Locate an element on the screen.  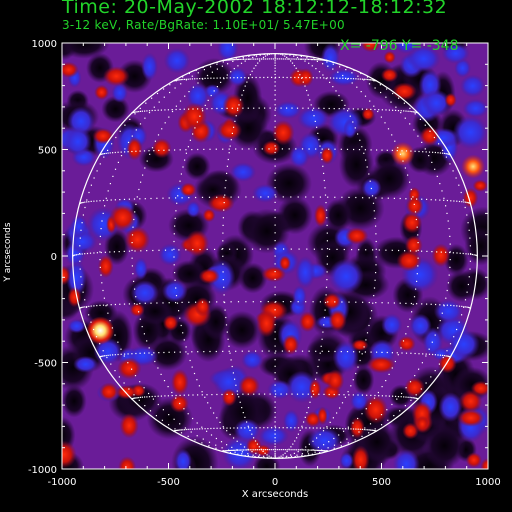
emission-blob-dark is located at coordinates (444, 445).